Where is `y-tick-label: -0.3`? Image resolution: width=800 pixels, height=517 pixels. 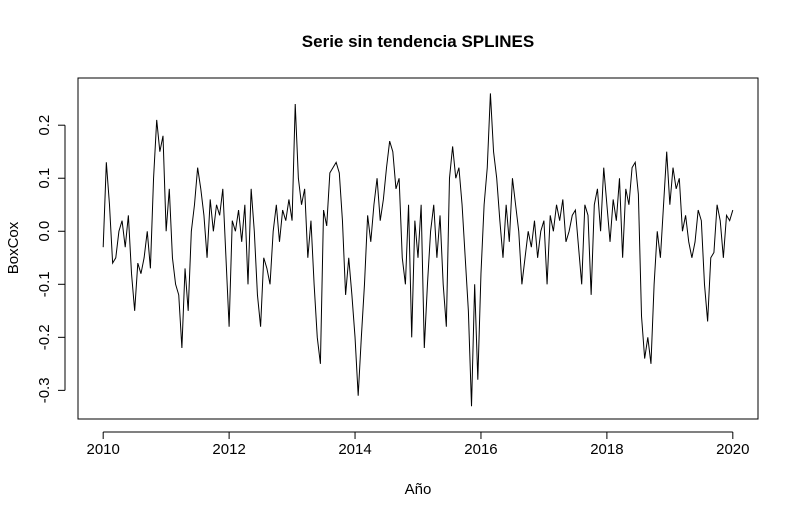 y-tick-label: -0.3 is located at coordinates (44, 390).